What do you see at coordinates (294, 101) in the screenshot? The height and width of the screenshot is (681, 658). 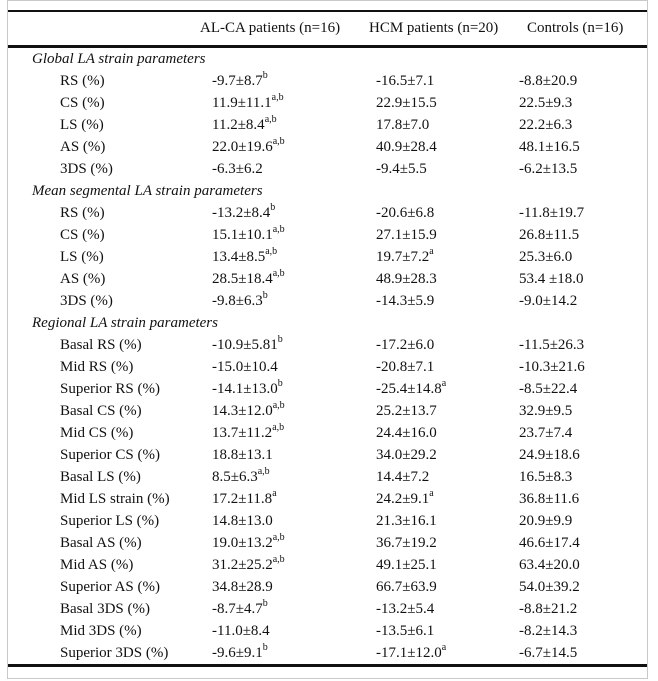 I see `value-cell: 11.9±11.1a,b` at bounding box center [294, 101].